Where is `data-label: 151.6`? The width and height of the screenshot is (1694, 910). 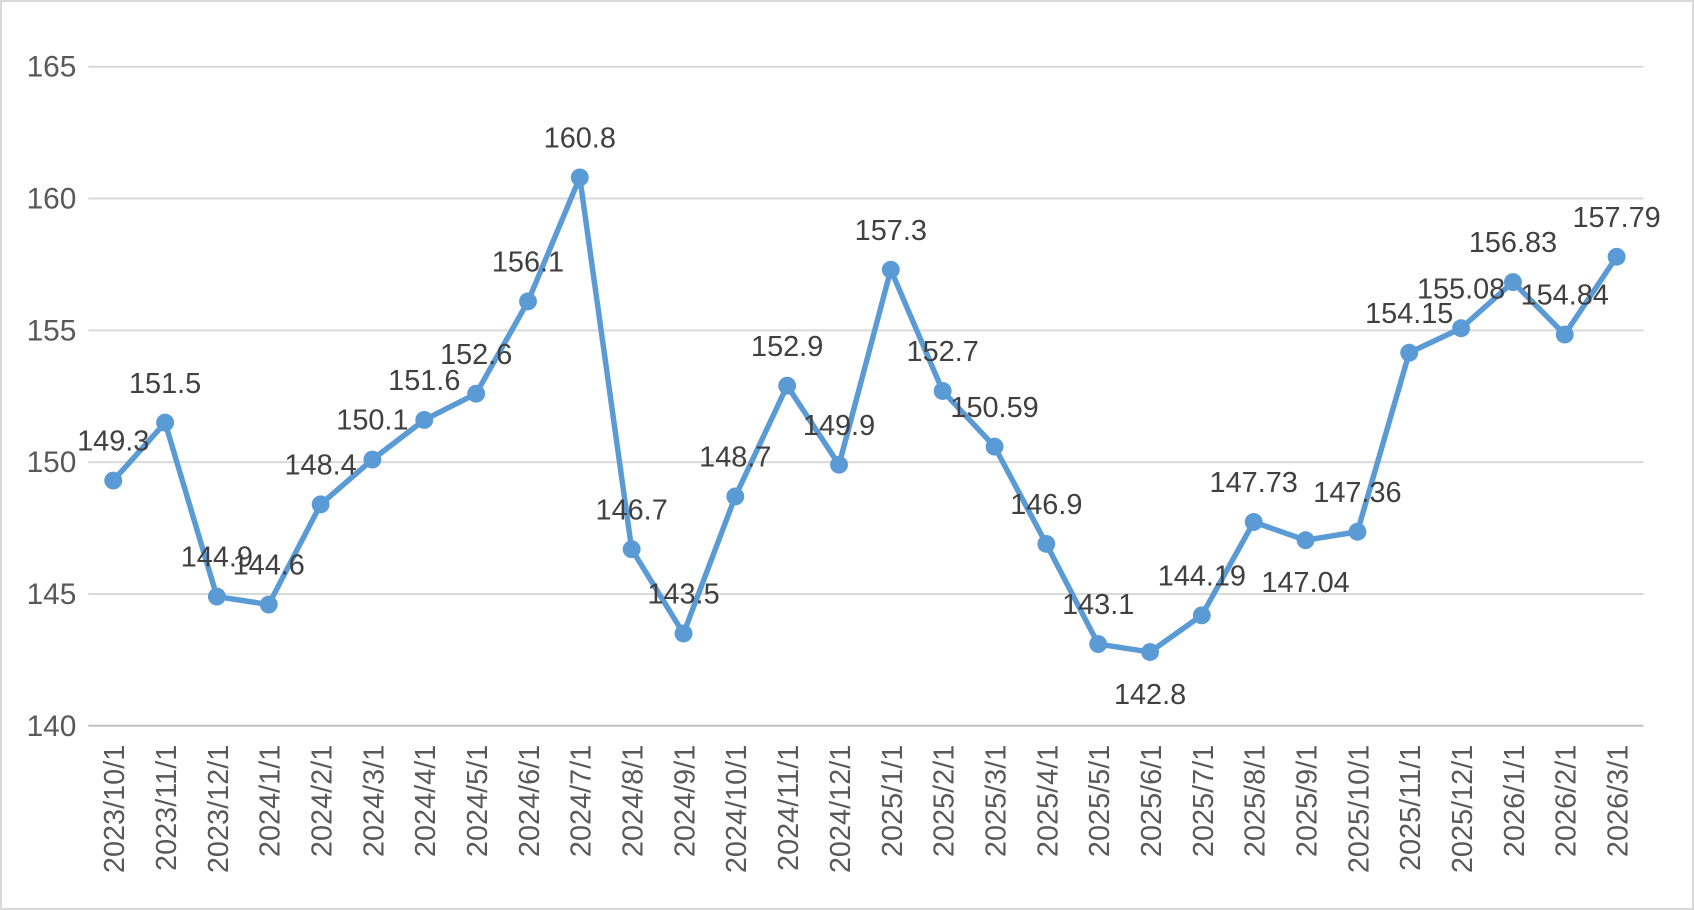 data-label: 151.6 is located at coordinates (424, 381).